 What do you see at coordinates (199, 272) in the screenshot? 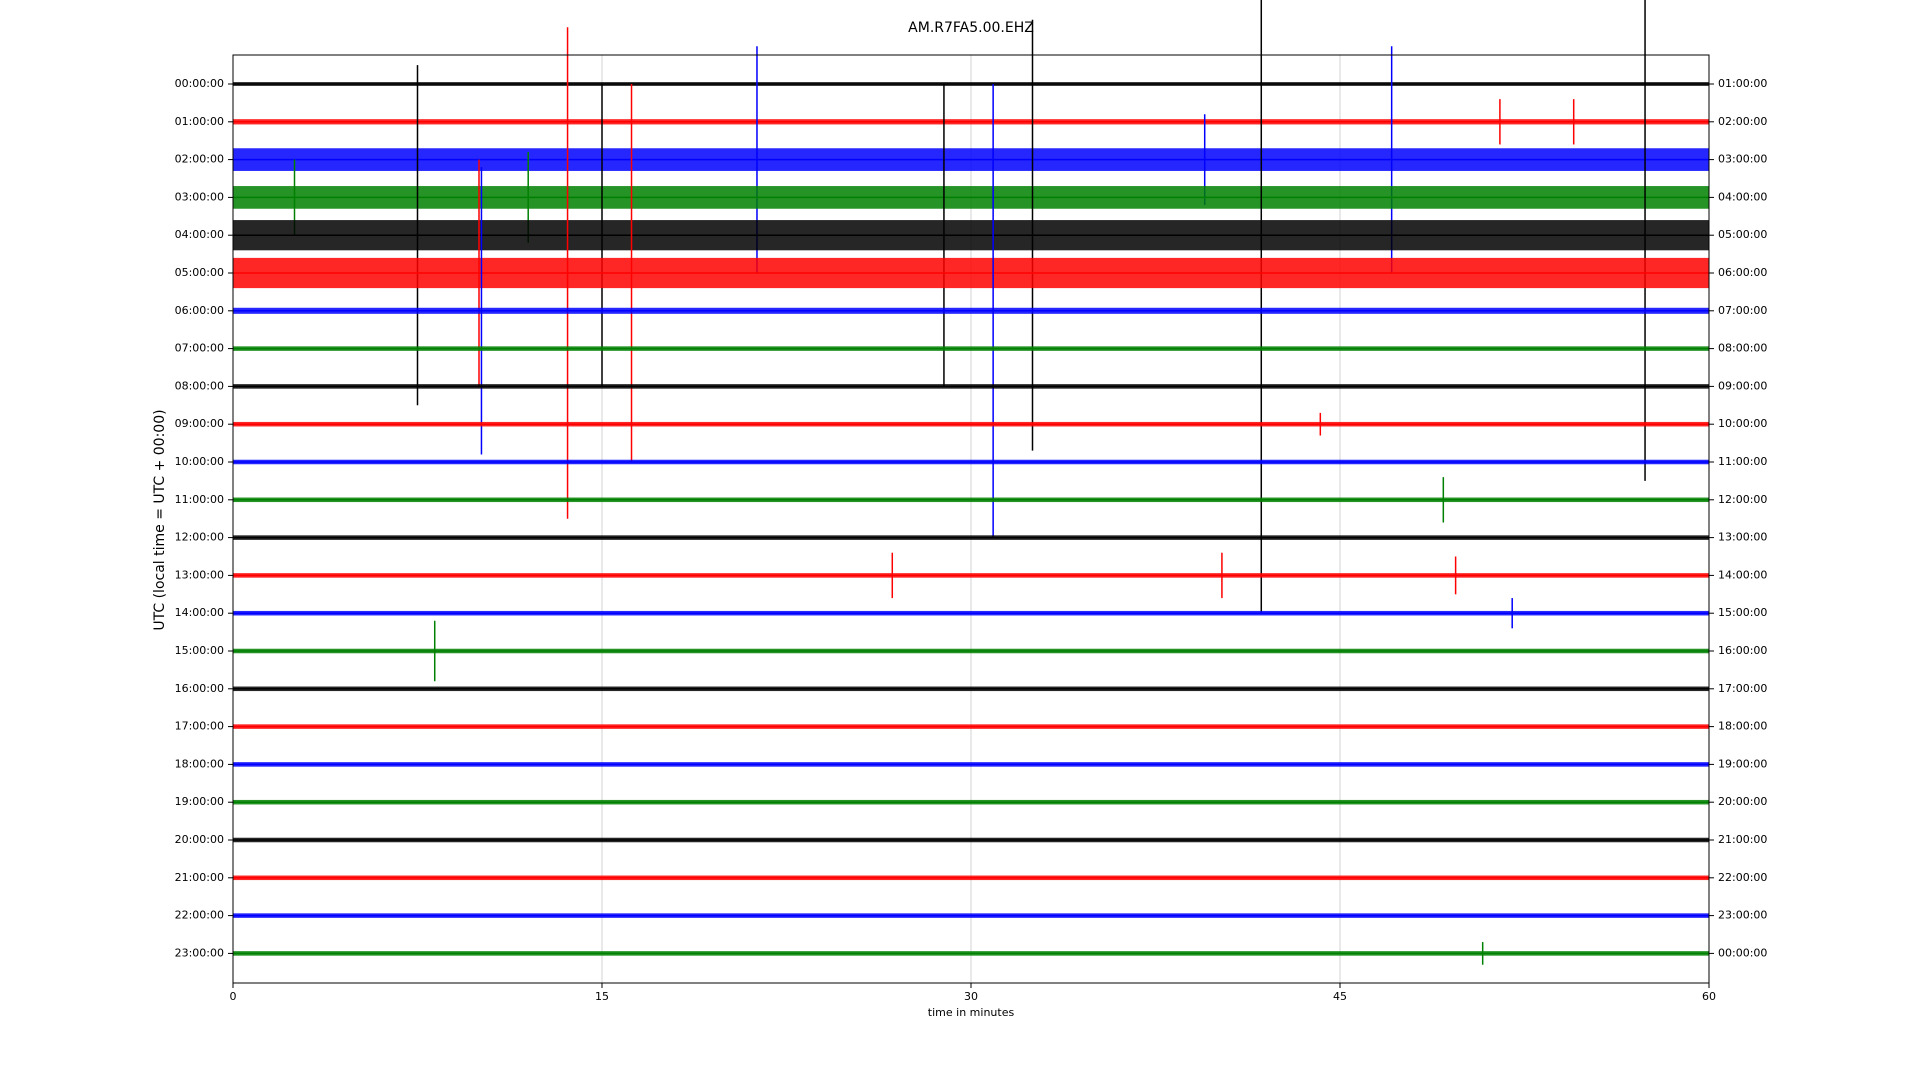
I see `row-label: 05:00:00` at bounding box center [199, 272].